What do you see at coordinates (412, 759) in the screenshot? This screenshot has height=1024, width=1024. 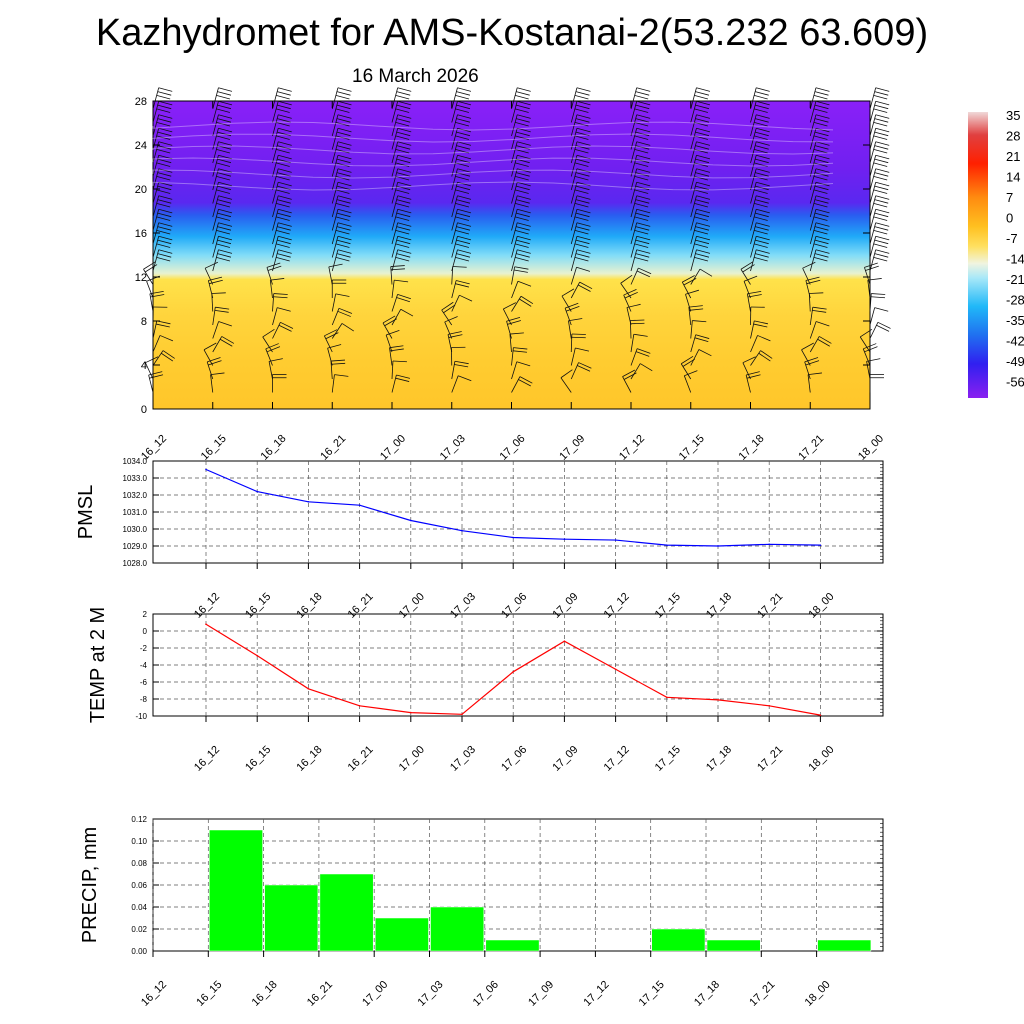 I see `x-tick-label: 17_00` at bounding box center [412, 759].